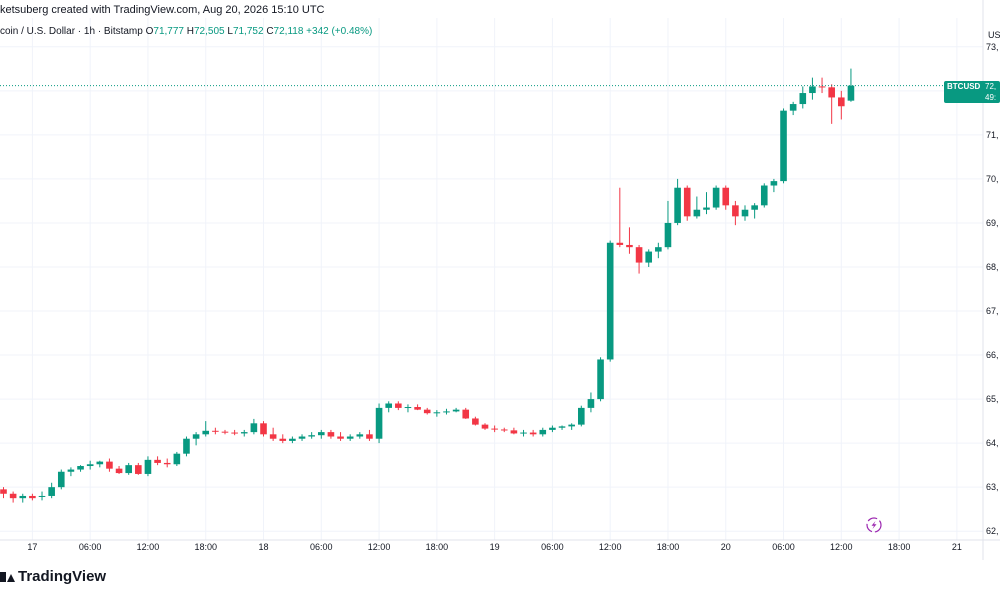  I want to click on y-tick-label: 71,, so click(992, 135).